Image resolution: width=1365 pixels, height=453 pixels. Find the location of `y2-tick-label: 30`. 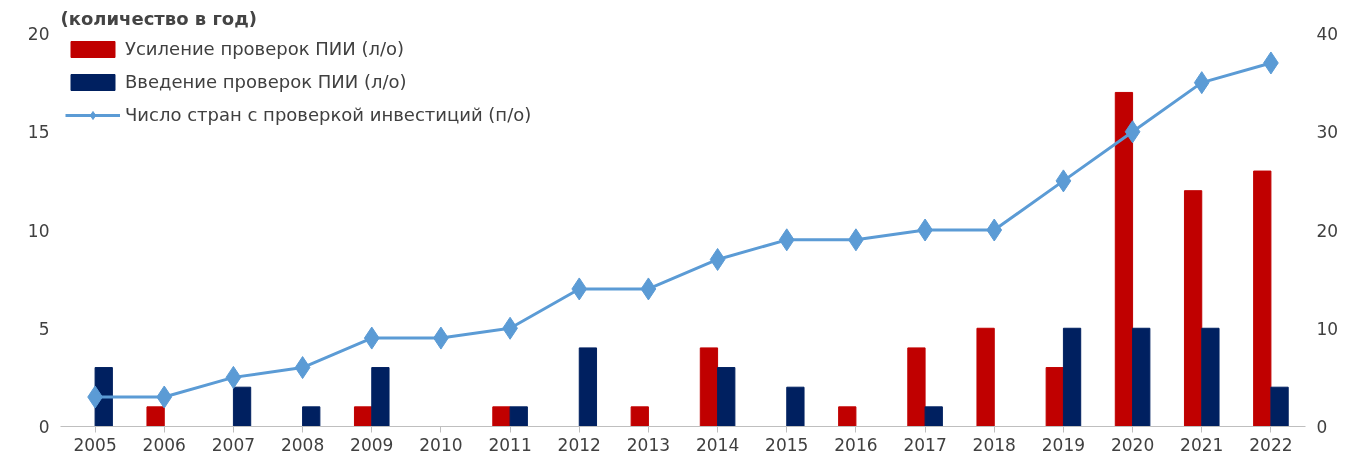

y2-tick-label: 30 is located at coordinates (1327, 132).